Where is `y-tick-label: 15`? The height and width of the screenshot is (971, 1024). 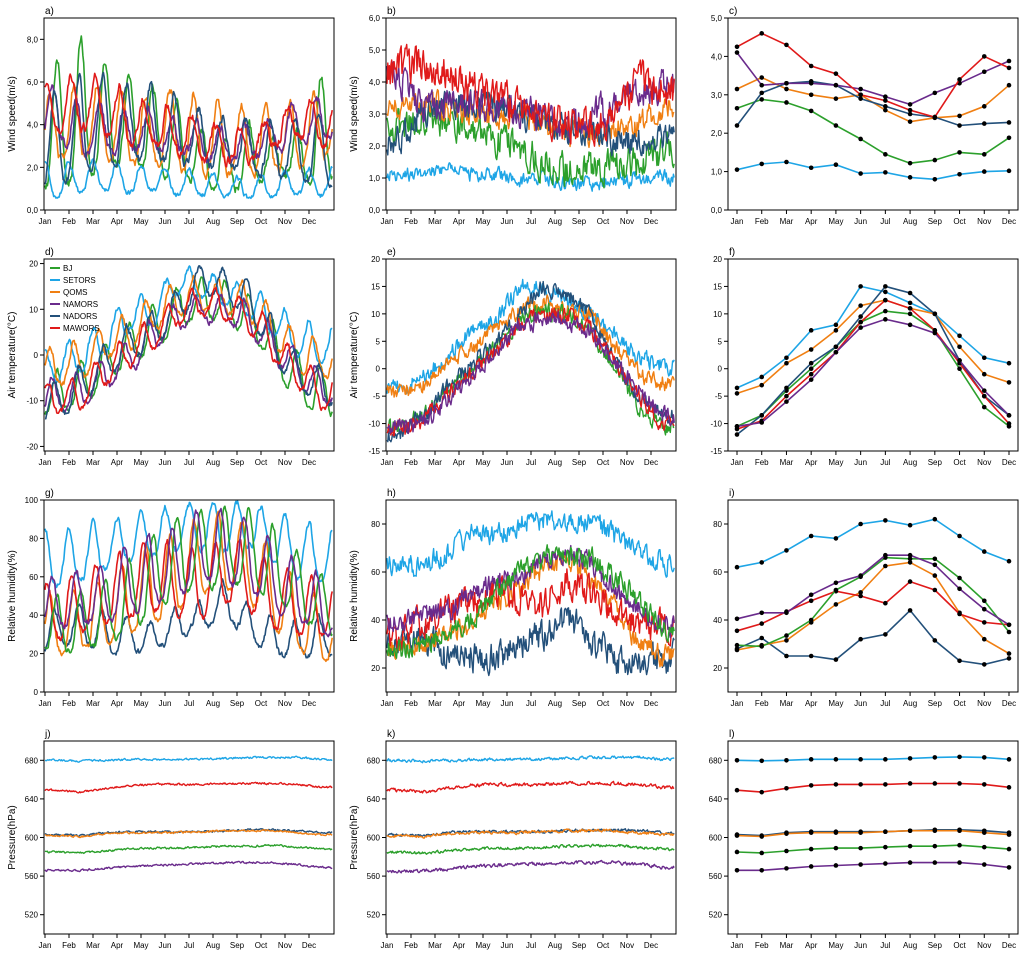
y-tick-label: 15 is located at coordinates (375, 286).